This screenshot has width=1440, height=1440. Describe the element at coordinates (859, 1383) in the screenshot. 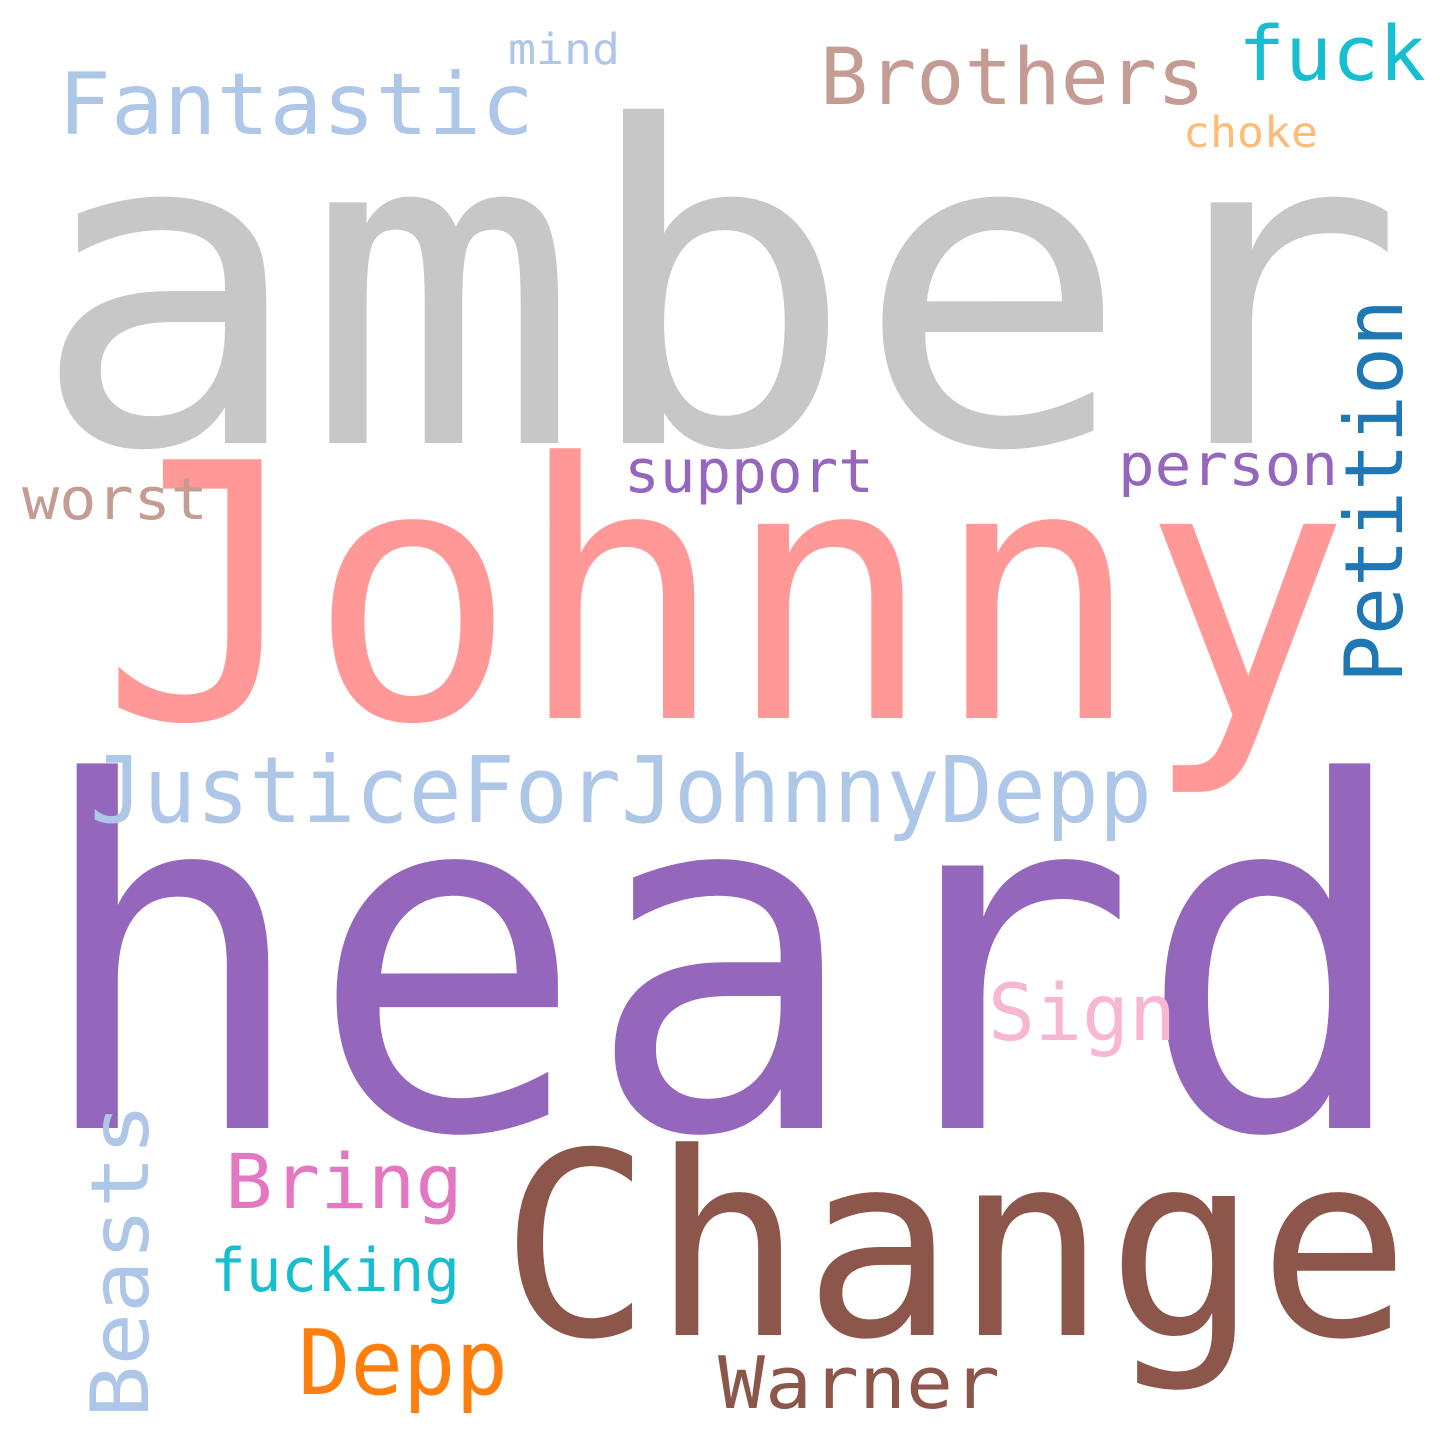

I see `word-warner: Warner` at that location.